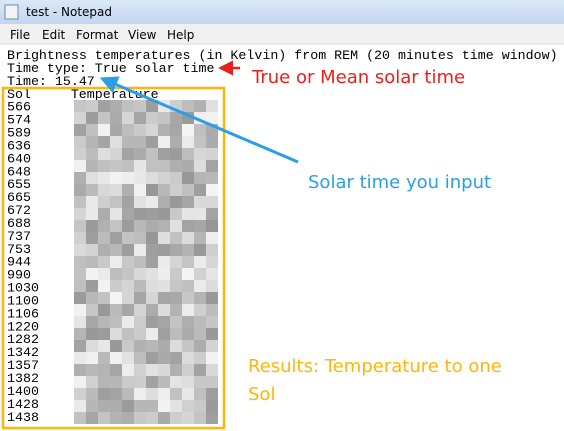 The width and height of the screenshot is (564, 431). Describe the element at coordinates (23, 313) in the screenshot. I see `sol-value: 1106` at that location.